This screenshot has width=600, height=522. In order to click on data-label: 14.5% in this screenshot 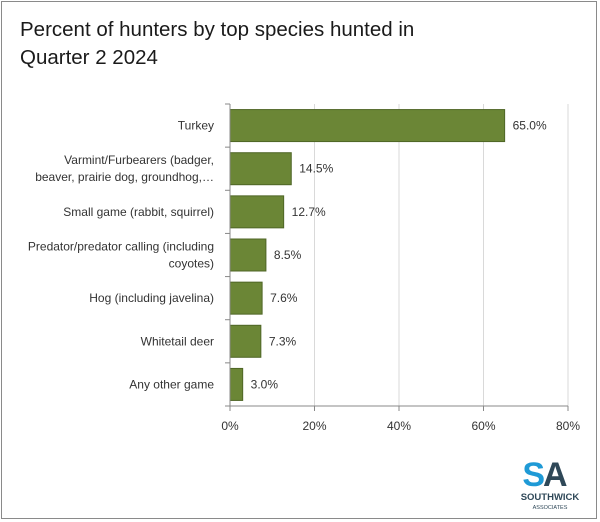, I will do `click(316, 169)`.